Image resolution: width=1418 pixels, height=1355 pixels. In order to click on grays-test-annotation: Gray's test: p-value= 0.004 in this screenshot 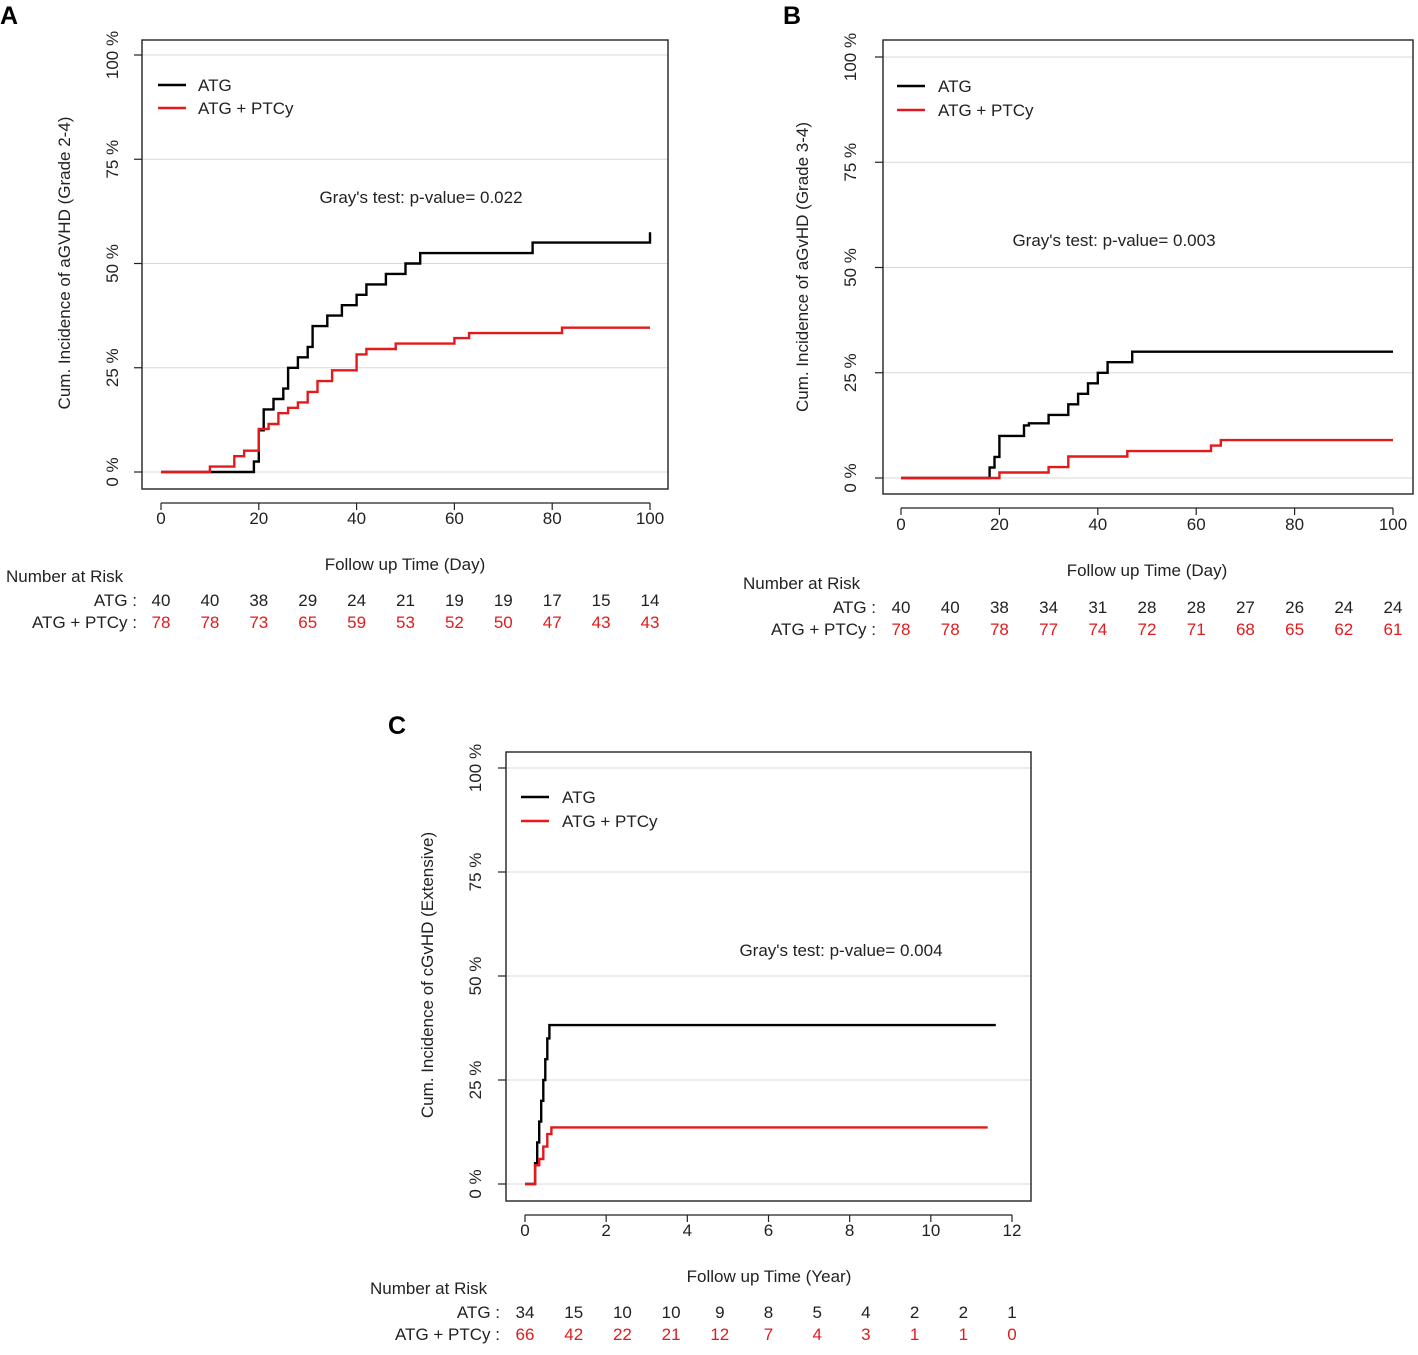, I will do `click(840, 950)`.